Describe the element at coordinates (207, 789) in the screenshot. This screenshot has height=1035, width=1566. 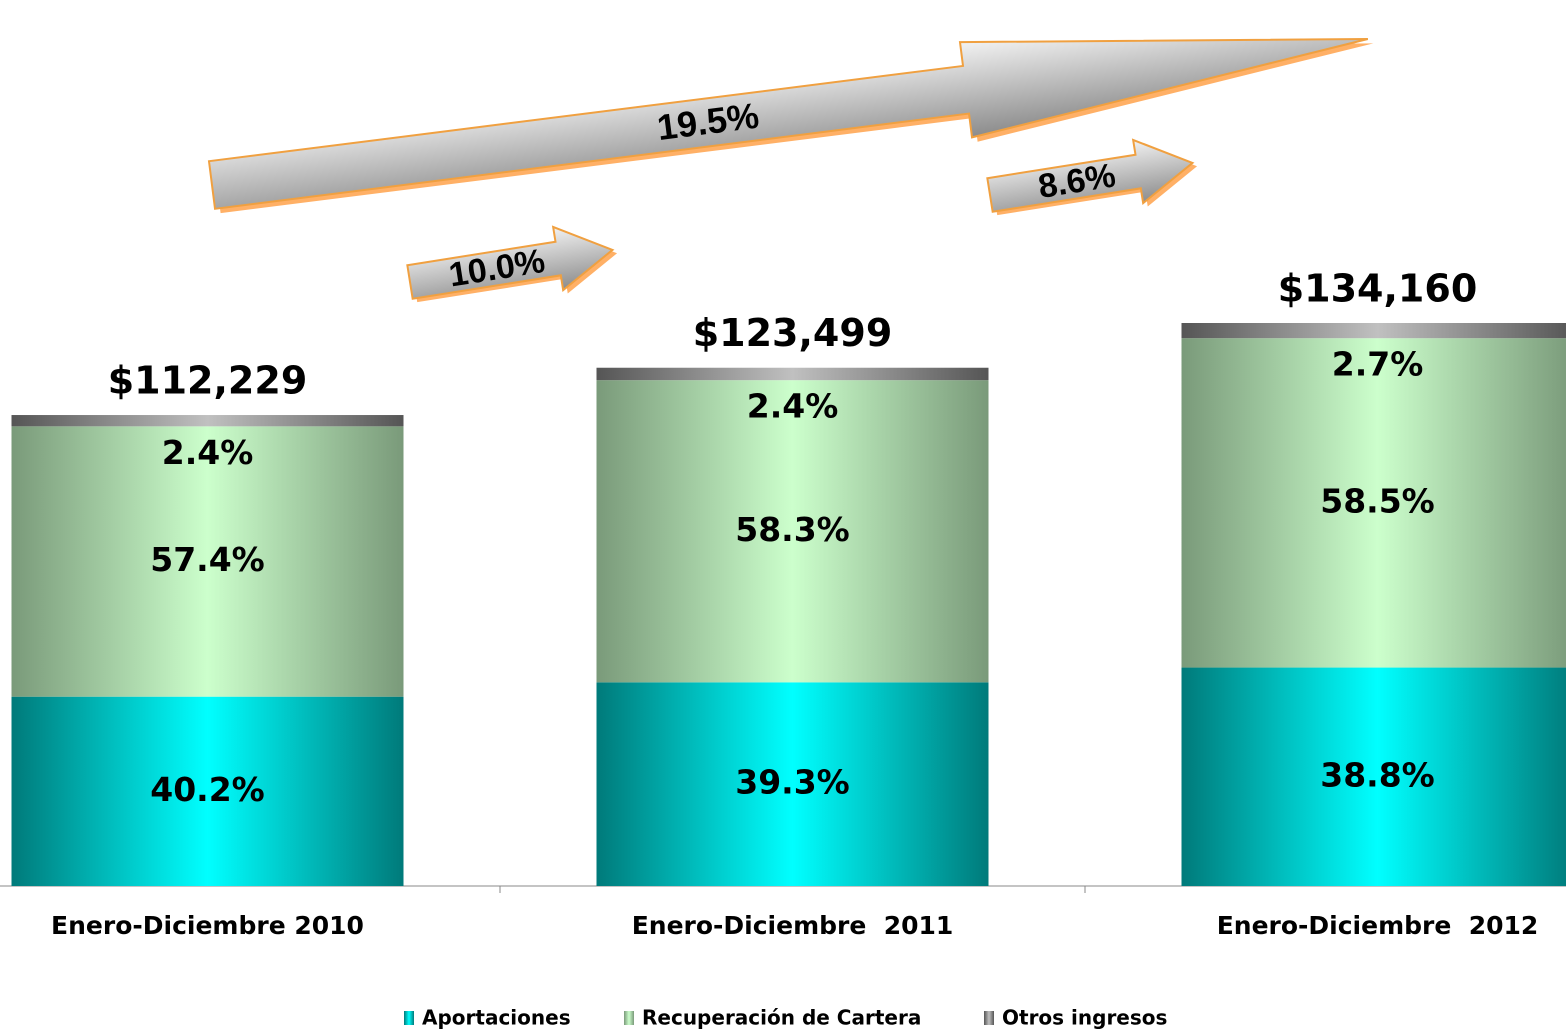
I see `data-label: 40.2%` at that location.